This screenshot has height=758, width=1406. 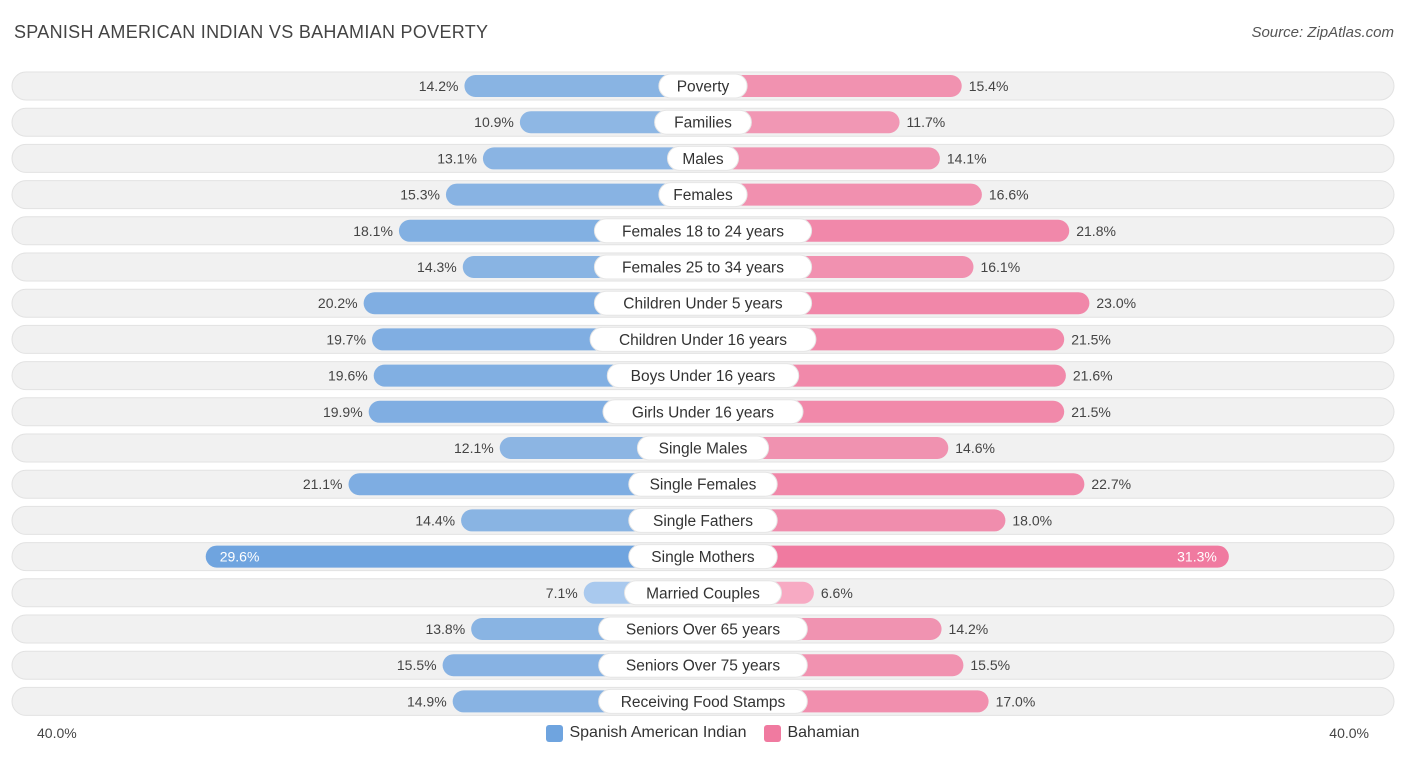 I want to click on axis-max-label: 40.0%, so click(x=1349, y=733).